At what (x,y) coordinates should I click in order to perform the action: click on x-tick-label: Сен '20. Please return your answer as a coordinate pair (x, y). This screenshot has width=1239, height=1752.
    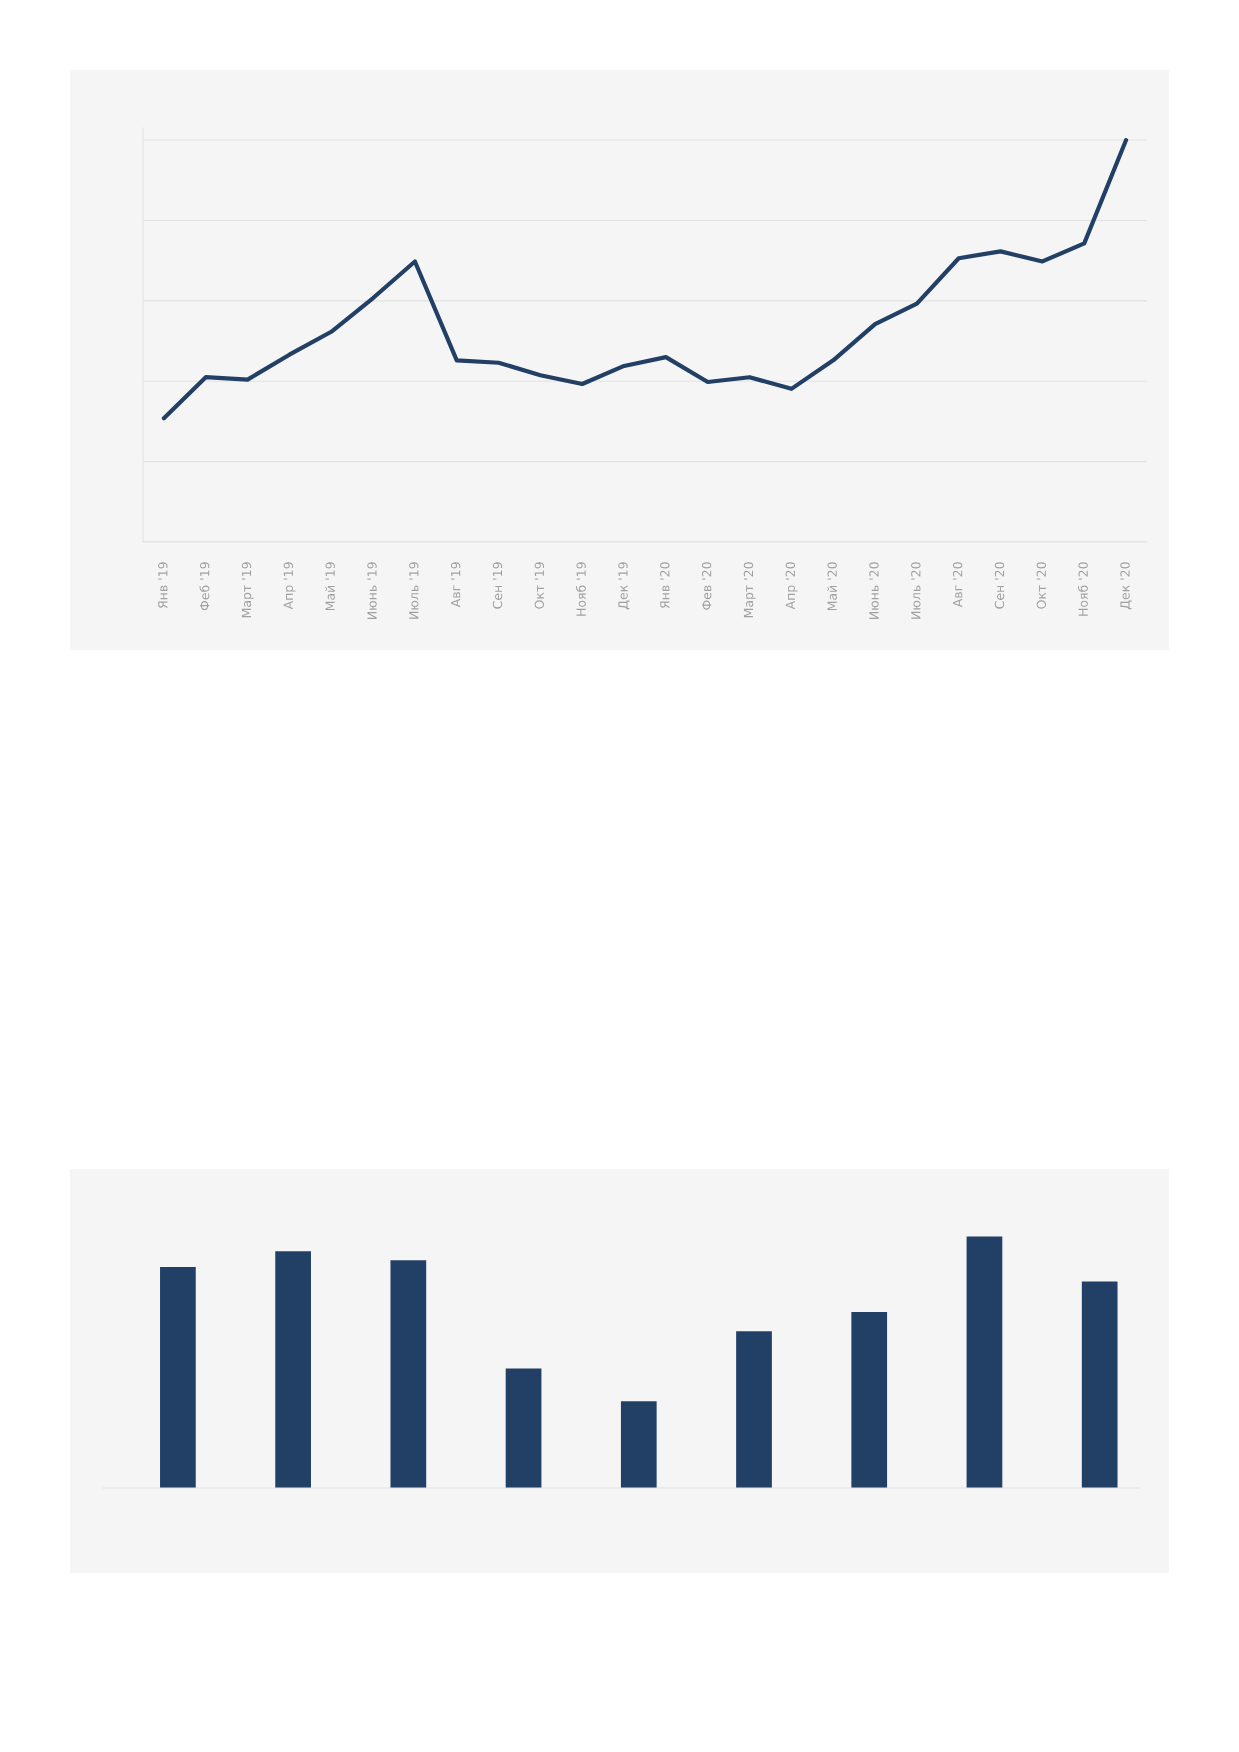
    Looking at the image, I should click on (999, 585).